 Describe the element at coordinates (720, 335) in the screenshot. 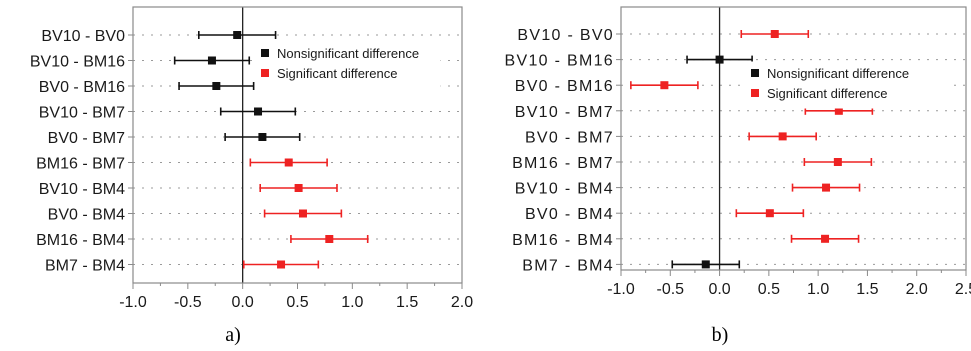

I see `panel-caption: b)` at that location.